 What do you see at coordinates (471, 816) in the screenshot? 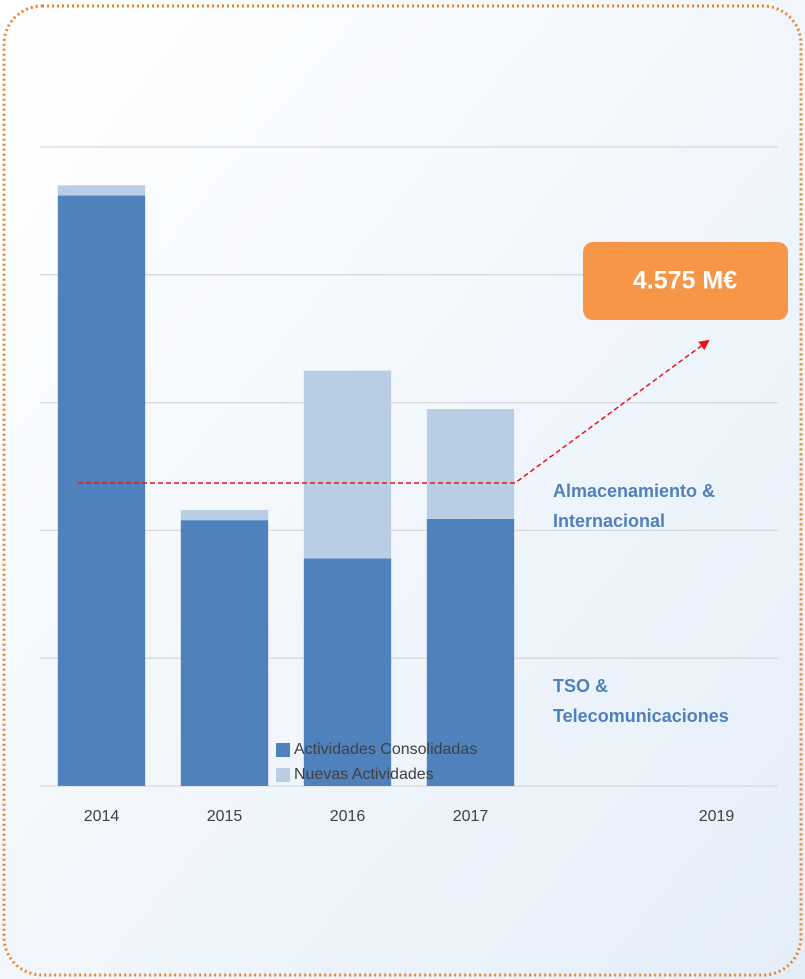
I see `x-tick-label: 2017` at bounding box center [471, 816].